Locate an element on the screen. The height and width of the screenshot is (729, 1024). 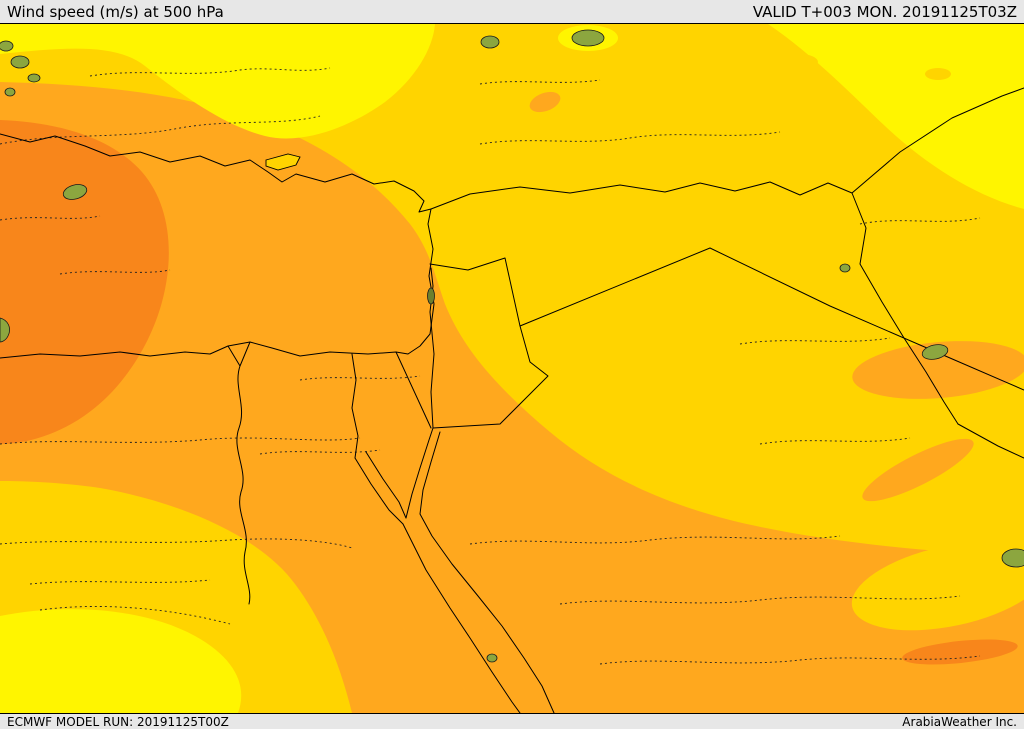
left-edge-water is located at coordinates (5, 330).